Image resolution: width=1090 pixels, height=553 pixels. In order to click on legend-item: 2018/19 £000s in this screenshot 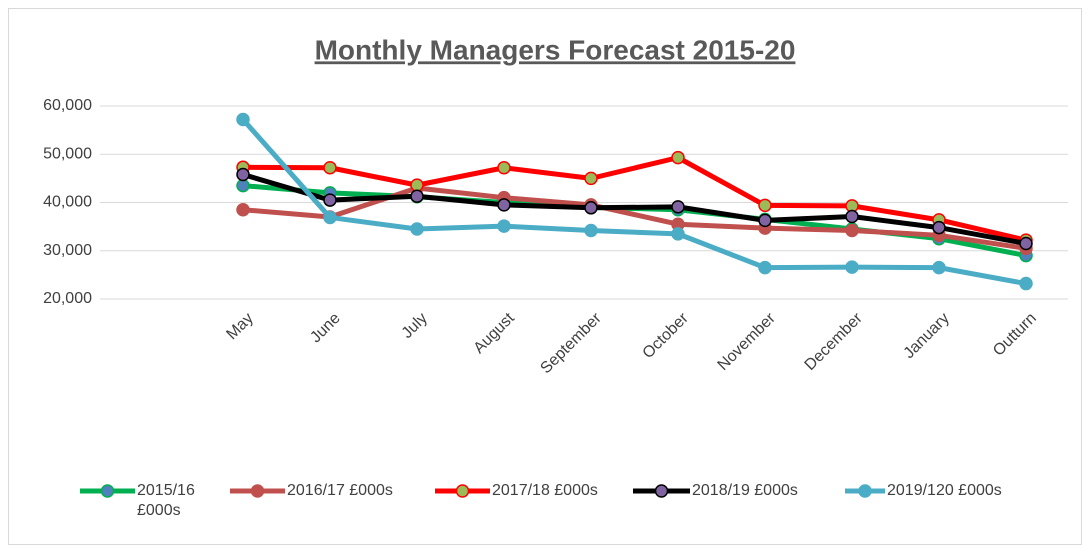, I will do `click(737, 491)`.